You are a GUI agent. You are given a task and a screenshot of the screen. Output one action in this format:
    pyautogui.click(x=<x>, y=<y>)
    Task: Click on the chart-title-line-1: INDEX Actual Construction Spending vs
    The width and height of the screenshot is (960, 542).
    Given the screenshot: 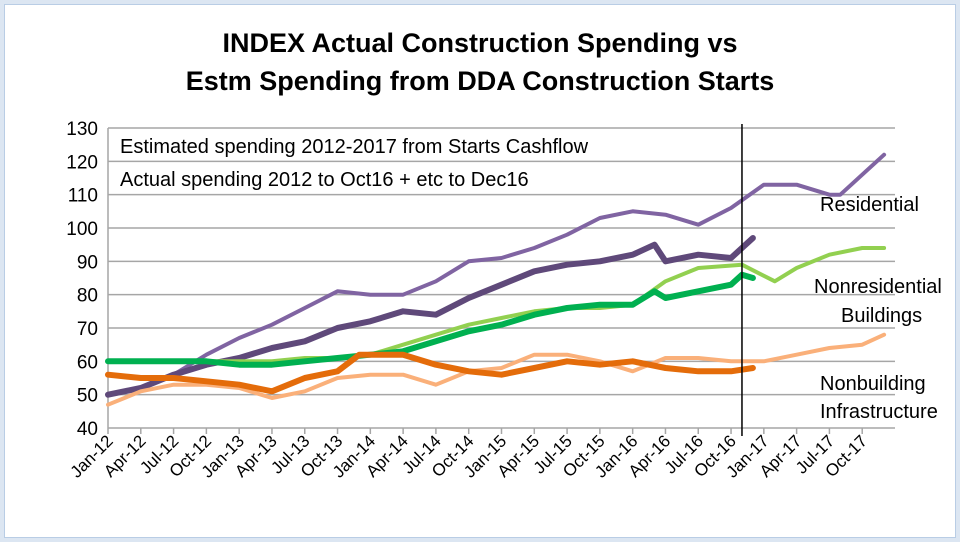 What is the action you would take?
    pyautogui.click(x=480, y=43)
    